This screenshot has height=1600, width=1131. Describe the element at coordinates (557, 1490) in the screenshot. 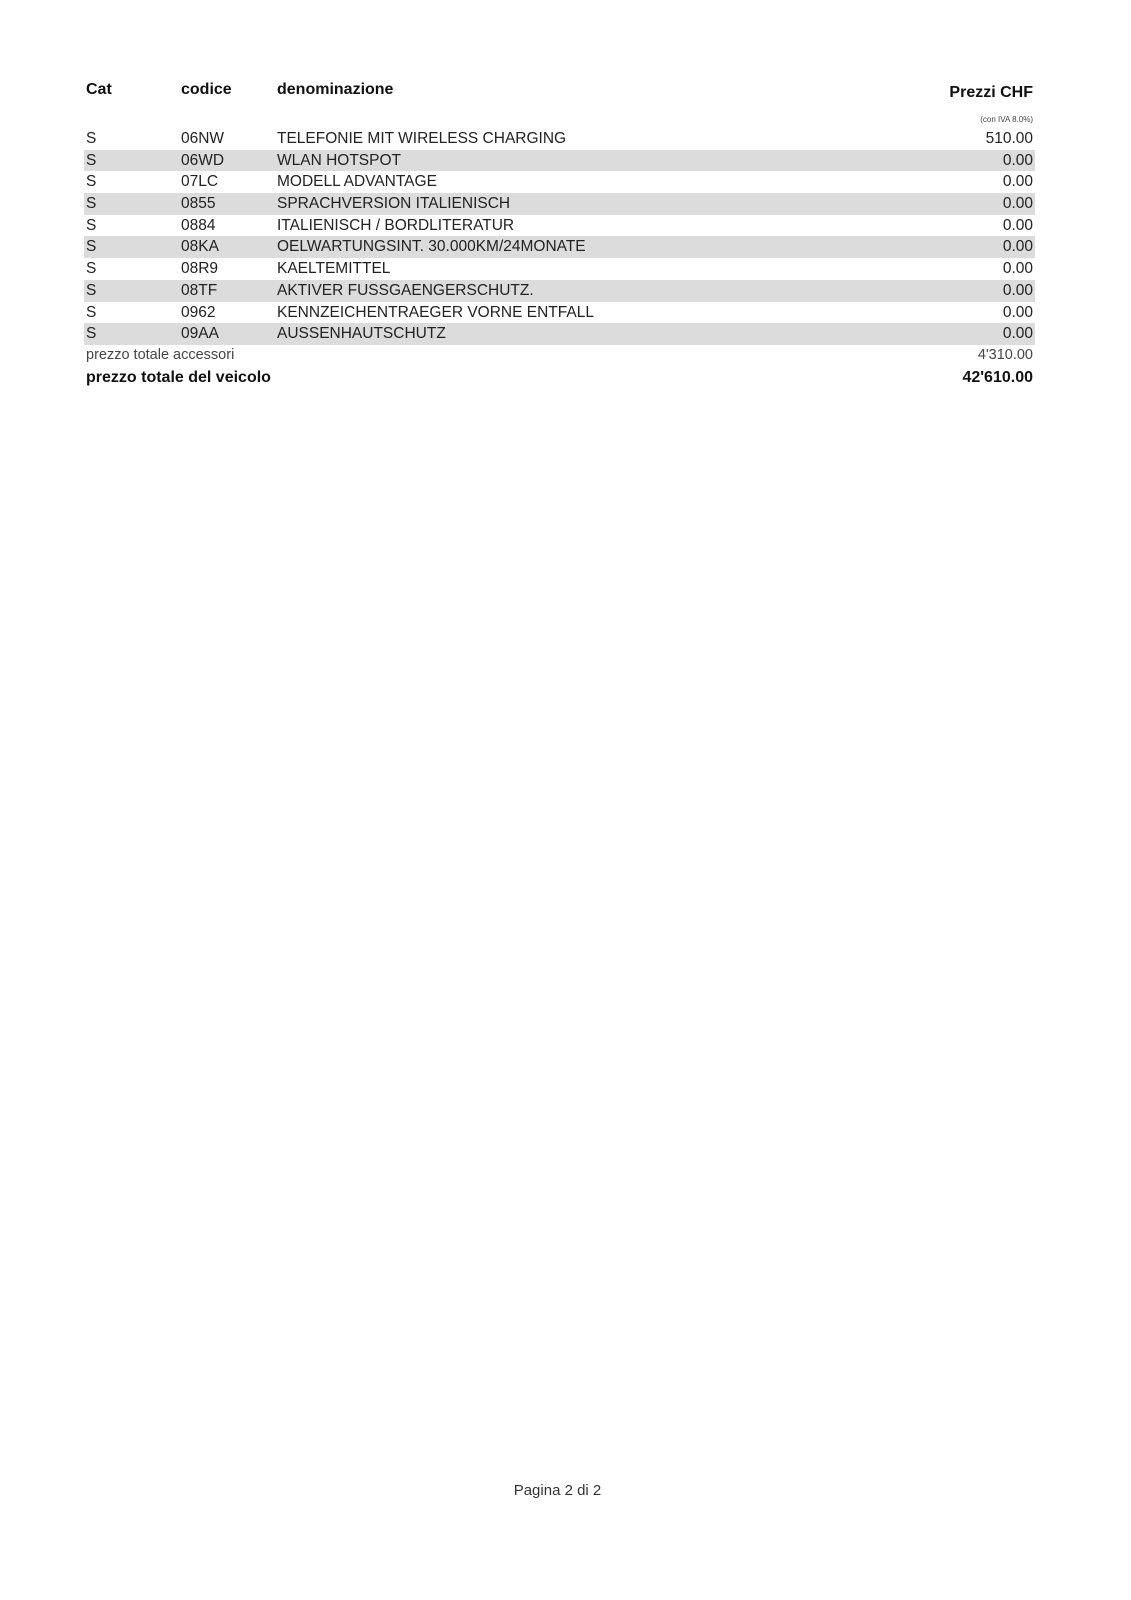

I see `page-number: Pagina 2 di 2` at that location.